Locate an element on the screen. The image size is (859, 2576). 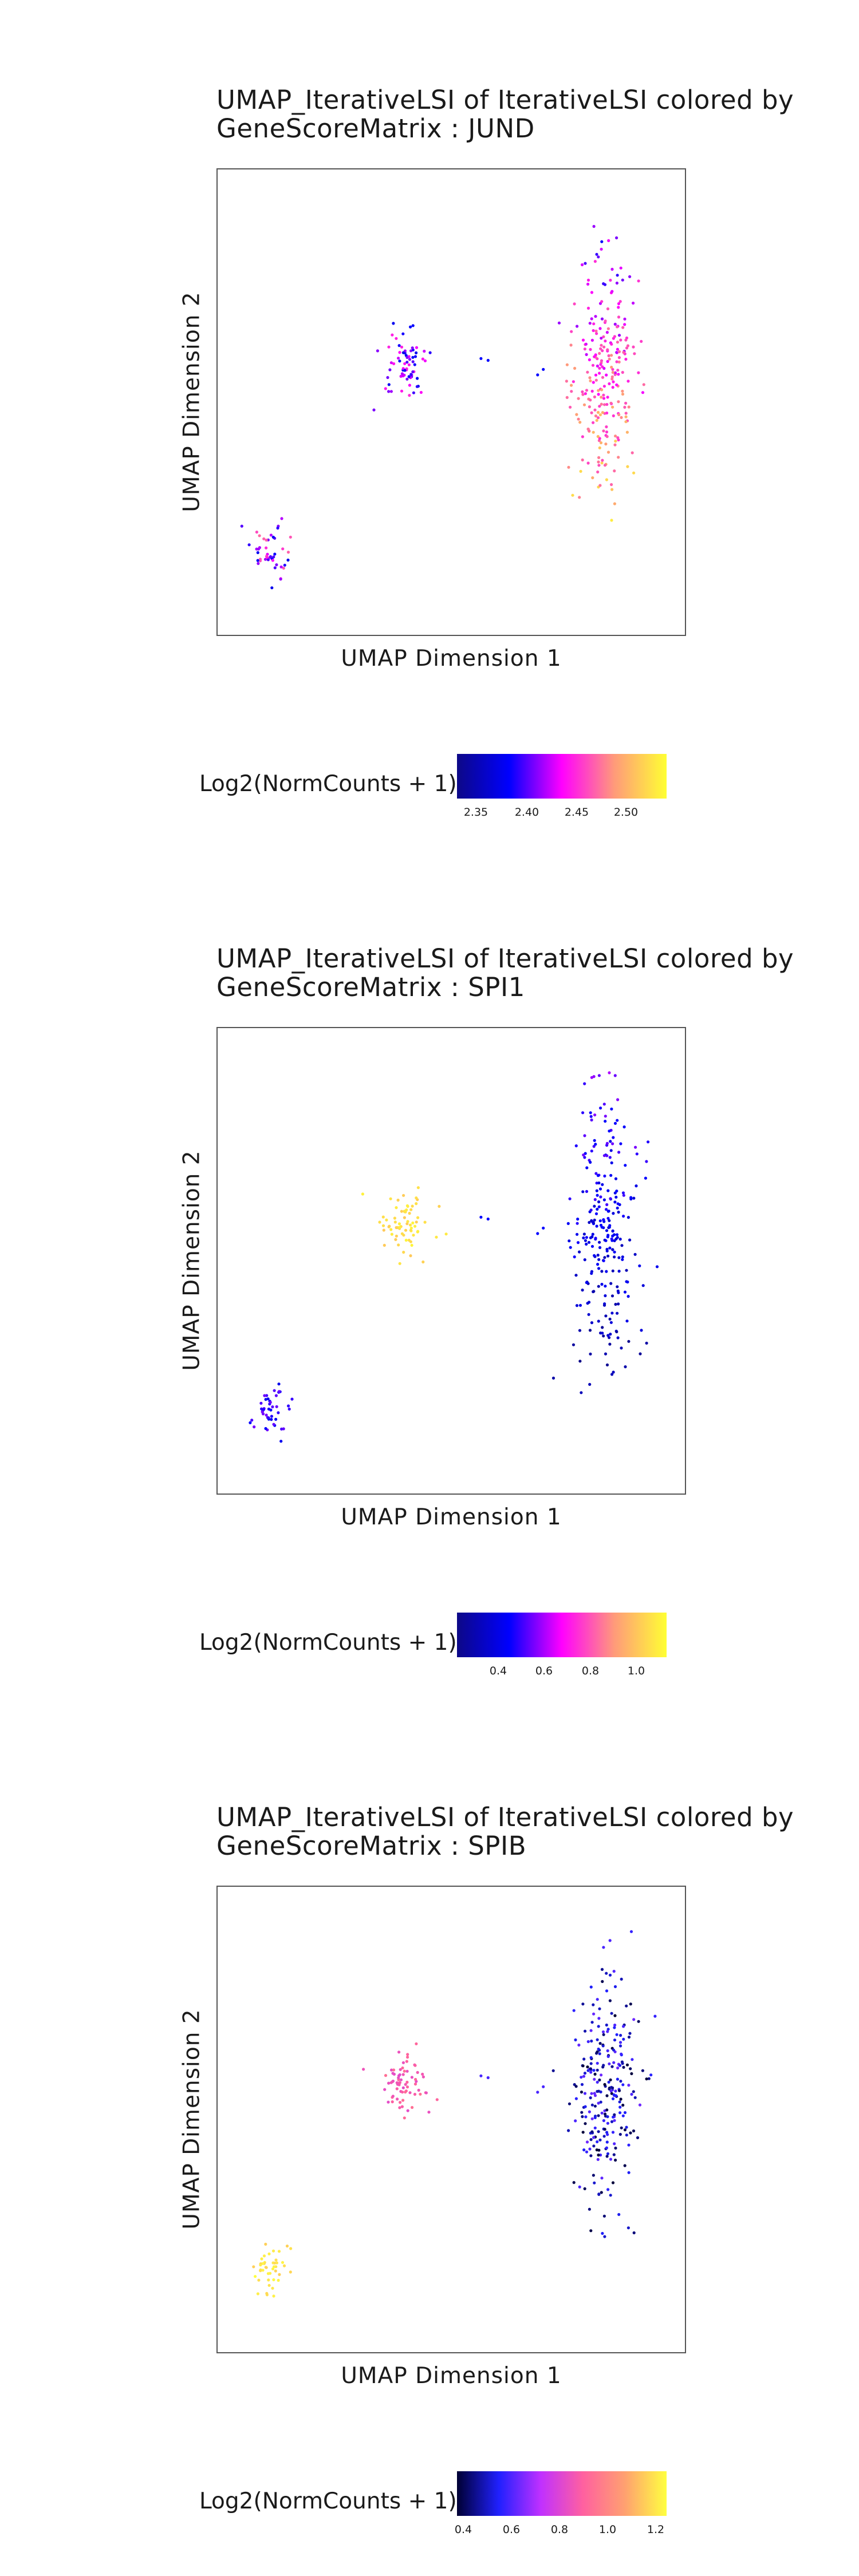
y-axis-label: UMAP Dimension 2 is located at coordinates (192, 401).